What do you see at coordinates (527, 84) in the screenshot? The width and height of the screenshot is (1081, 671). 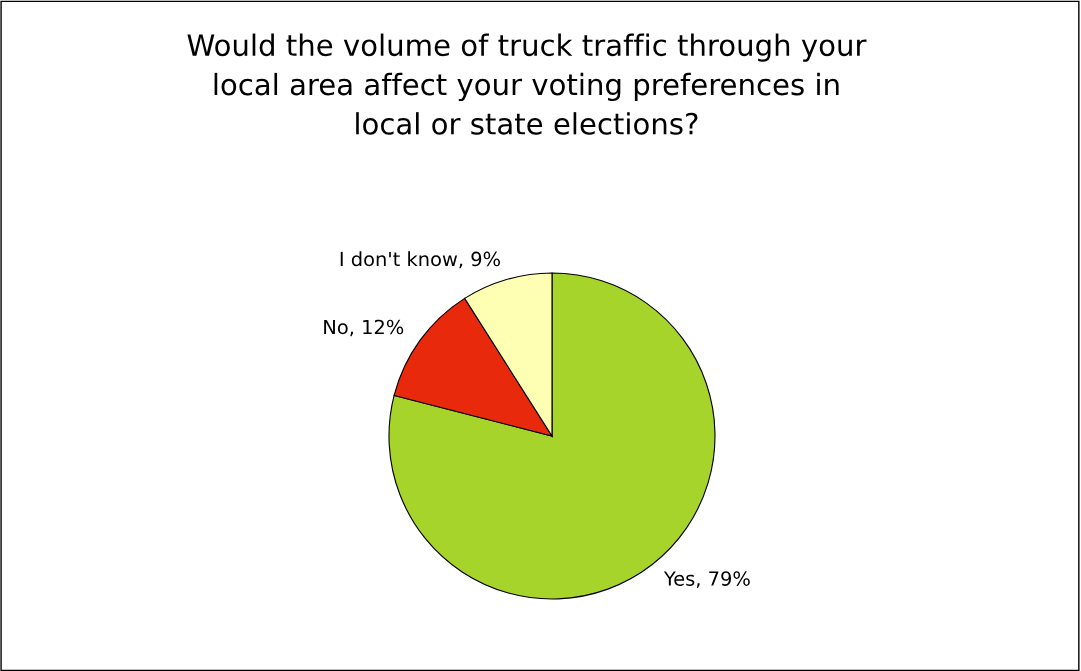 I see `chart-title: Would the volume of truck traffic through your local area affect your voting preferences in local or state elections?` at bounding box center [527, 84].